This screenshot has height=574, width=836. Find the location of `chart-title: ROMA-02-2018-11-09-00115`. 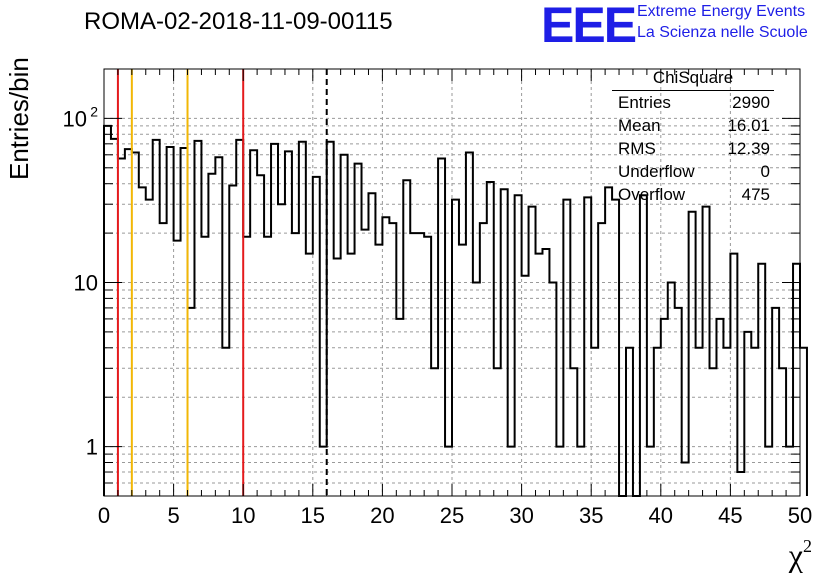

chart-title: ROMA-02-2018-11-09-00115 is located at coordinates (238, 21).